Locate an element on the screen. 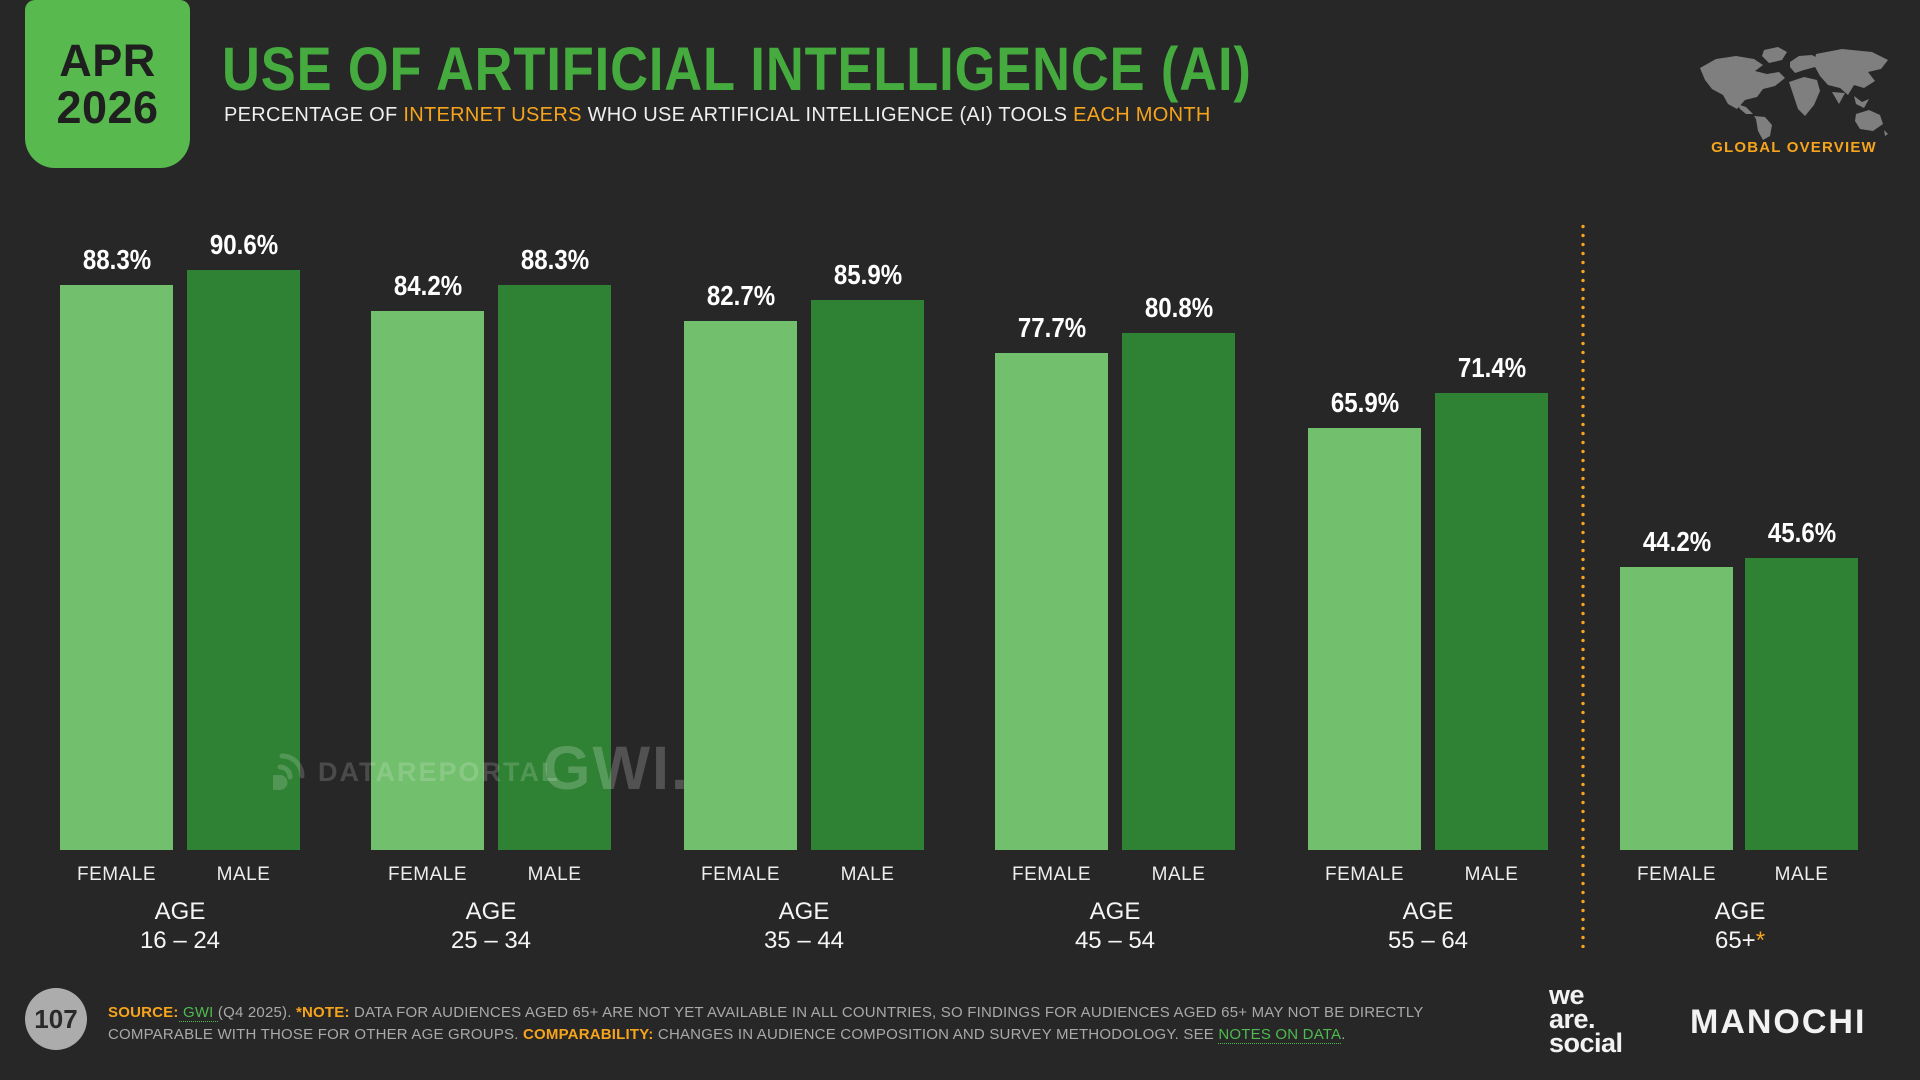  age-group-label-4: AGE 55 – 64 is located at coordinates (1428, 926).